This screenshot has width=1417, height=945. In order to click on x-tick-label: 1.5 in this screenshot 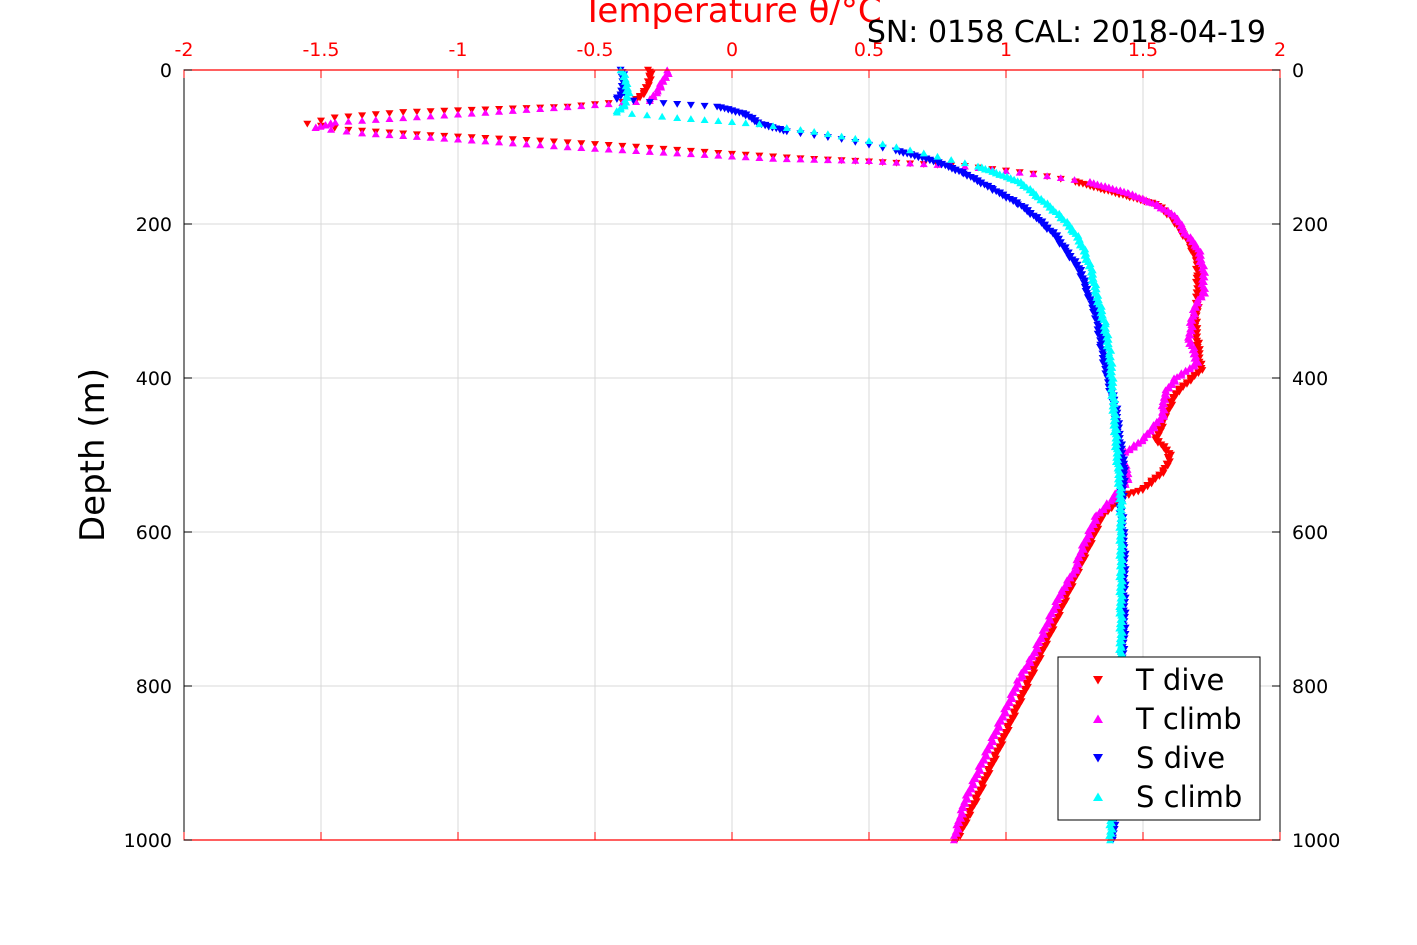, I will do `click(1143, 50)`.